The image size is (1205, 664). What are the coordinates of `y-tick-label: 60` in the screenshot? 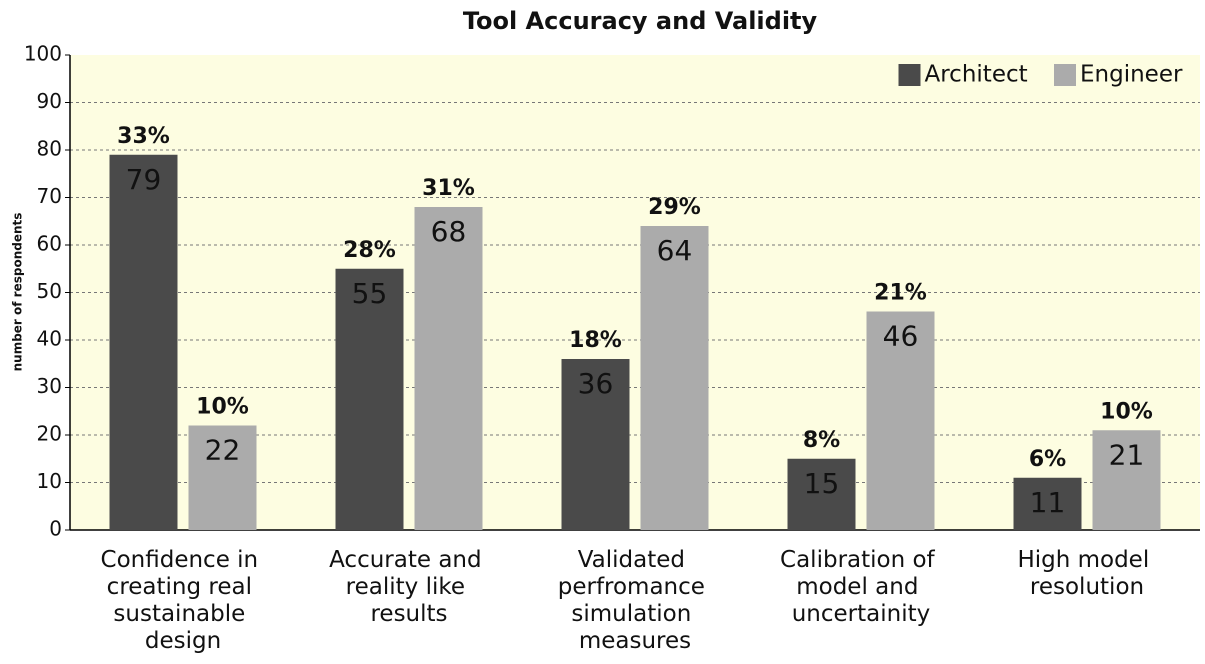 It's located at (49, 244).